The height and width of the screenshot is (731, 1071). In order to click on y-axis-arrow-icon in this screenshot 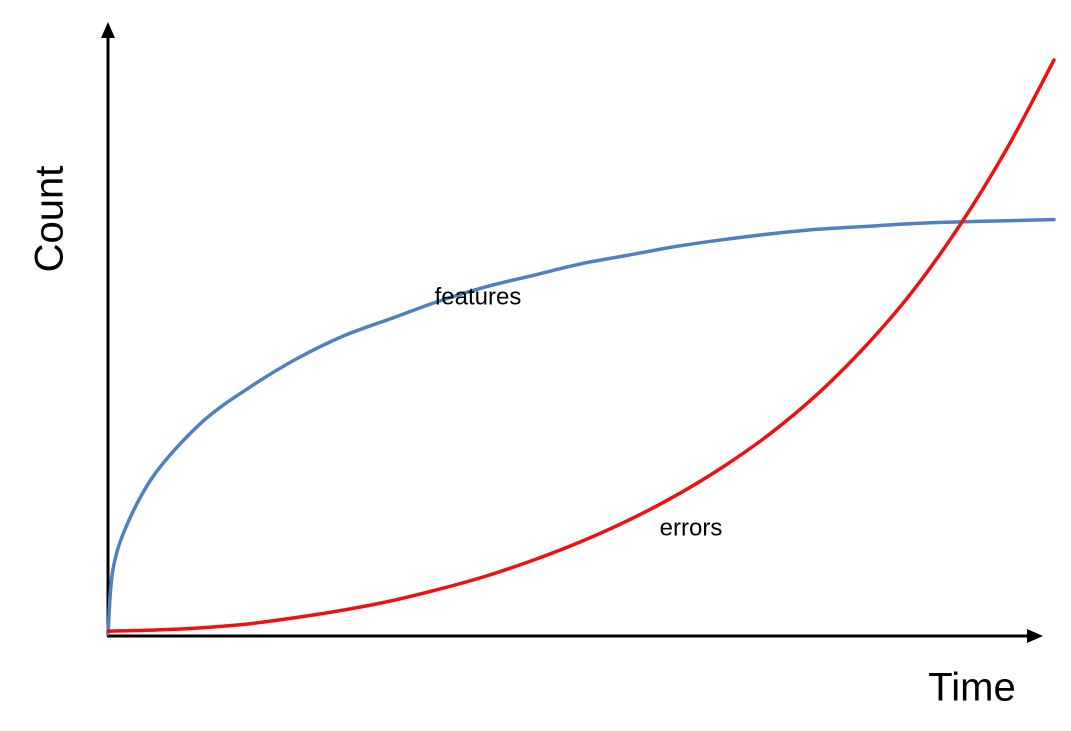, I will do `click(108, 30)`.